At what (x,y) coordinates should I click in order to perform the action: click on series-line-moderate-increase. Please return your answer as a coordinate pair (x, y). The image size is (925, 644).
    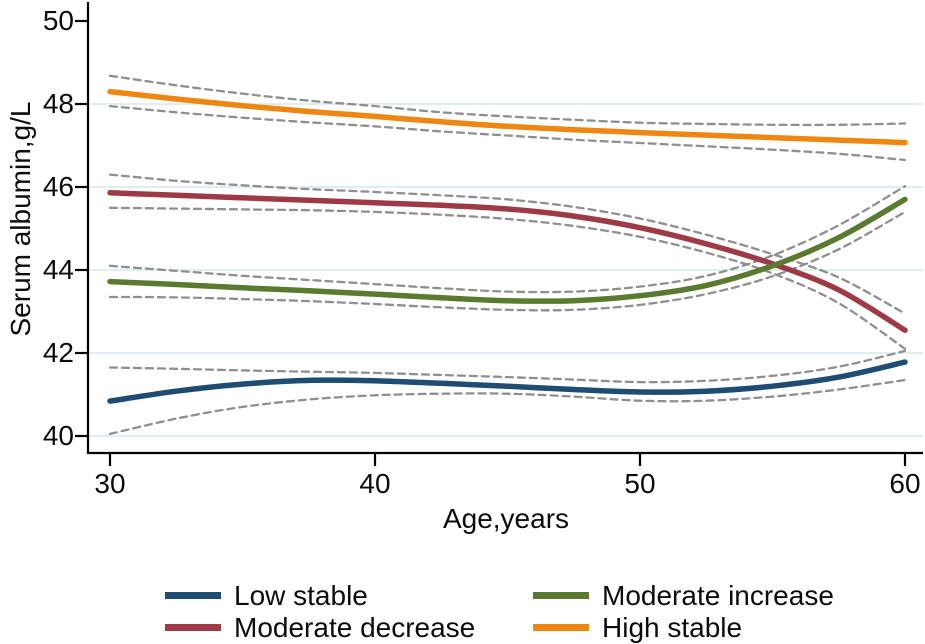
    Looking at the image, I should click on (507, 250).